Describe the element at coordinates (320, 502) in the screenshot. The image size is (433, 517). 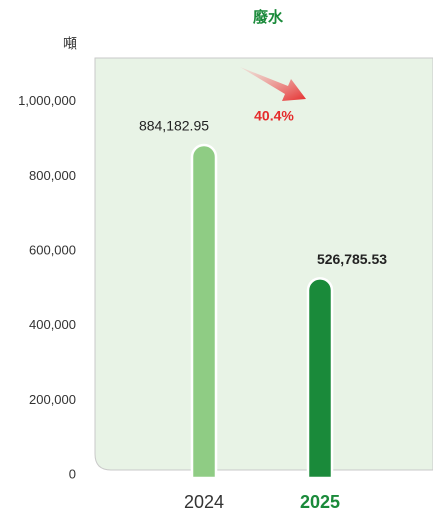
I see `x-tick-label: 2025` at that location.